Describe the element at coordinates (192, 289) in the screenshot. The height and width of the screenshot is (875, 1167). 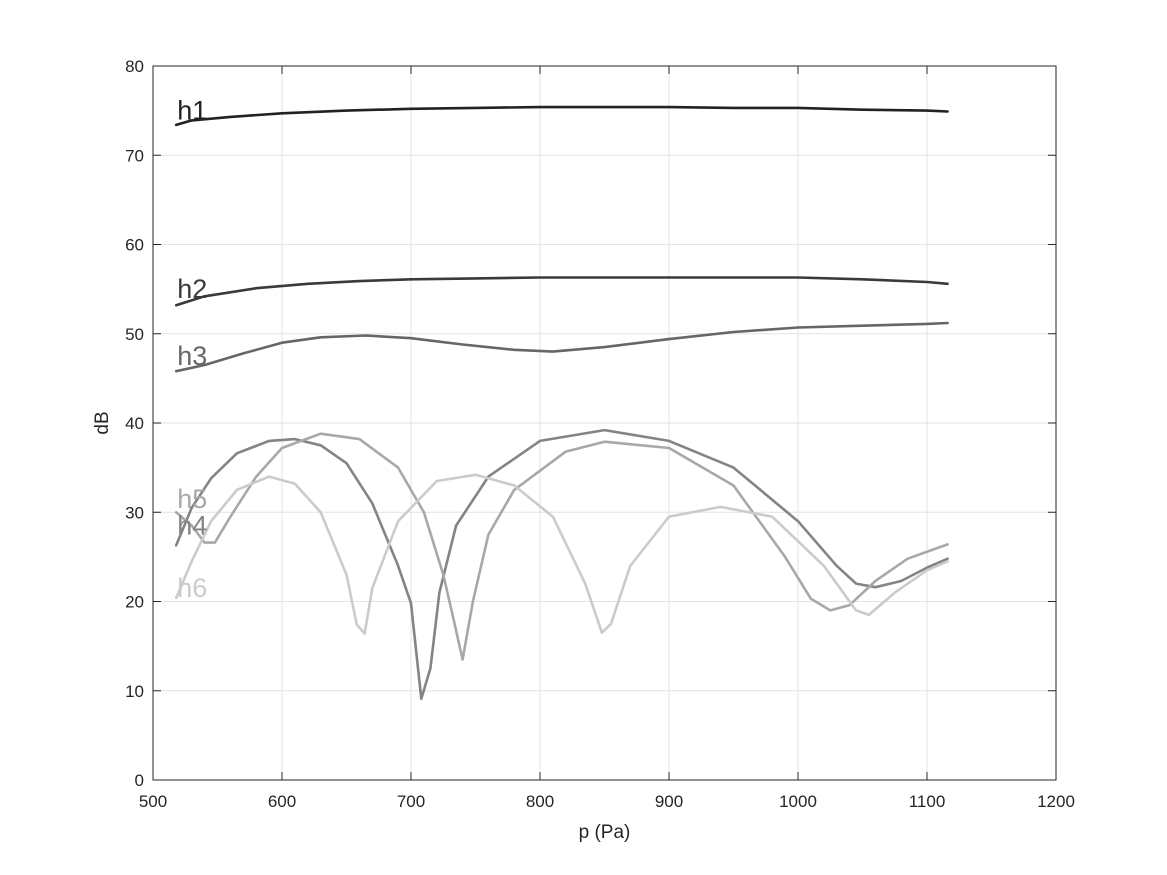
I see `series-label-h2: h2` at that location.